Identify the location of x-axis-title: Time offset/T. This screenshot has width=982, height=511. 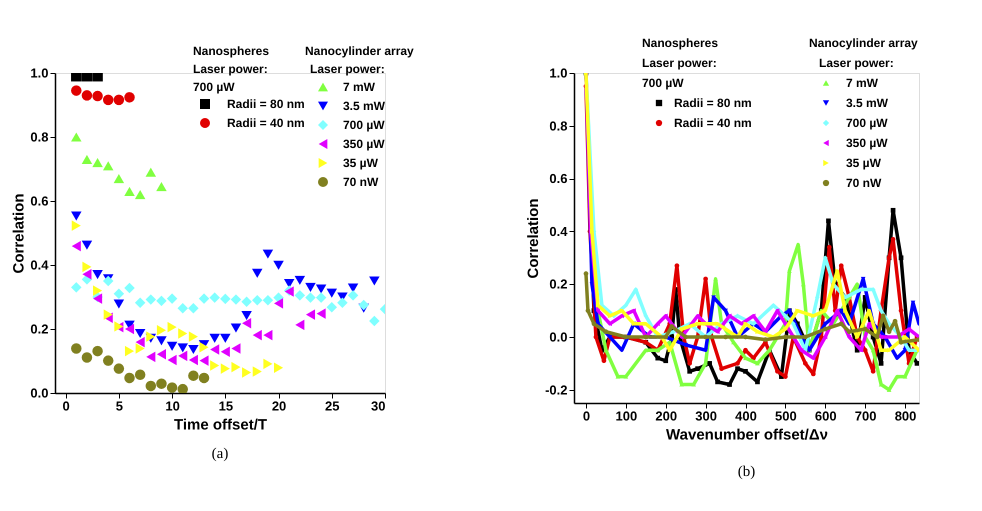
(221, 425).